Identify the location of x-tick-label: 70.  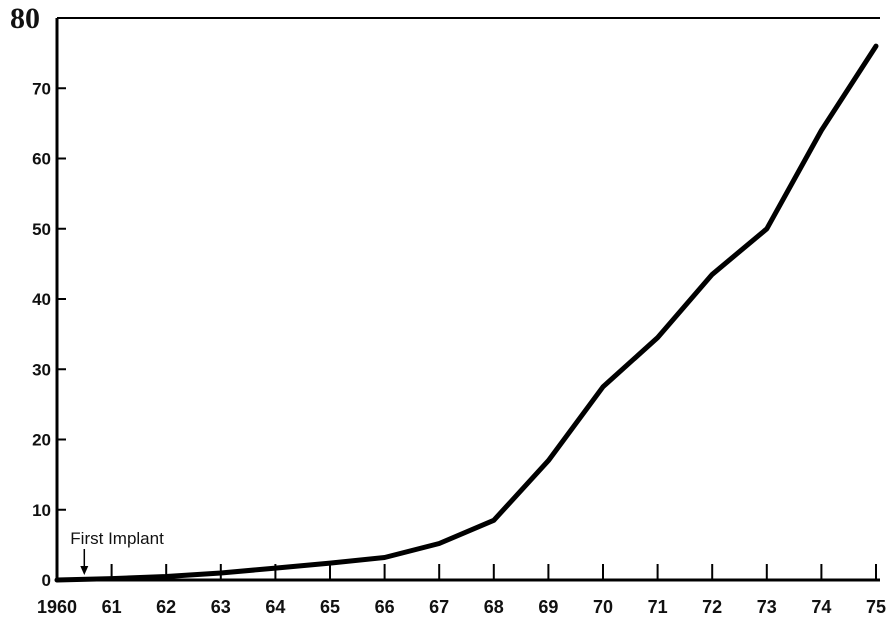
(603, 607).